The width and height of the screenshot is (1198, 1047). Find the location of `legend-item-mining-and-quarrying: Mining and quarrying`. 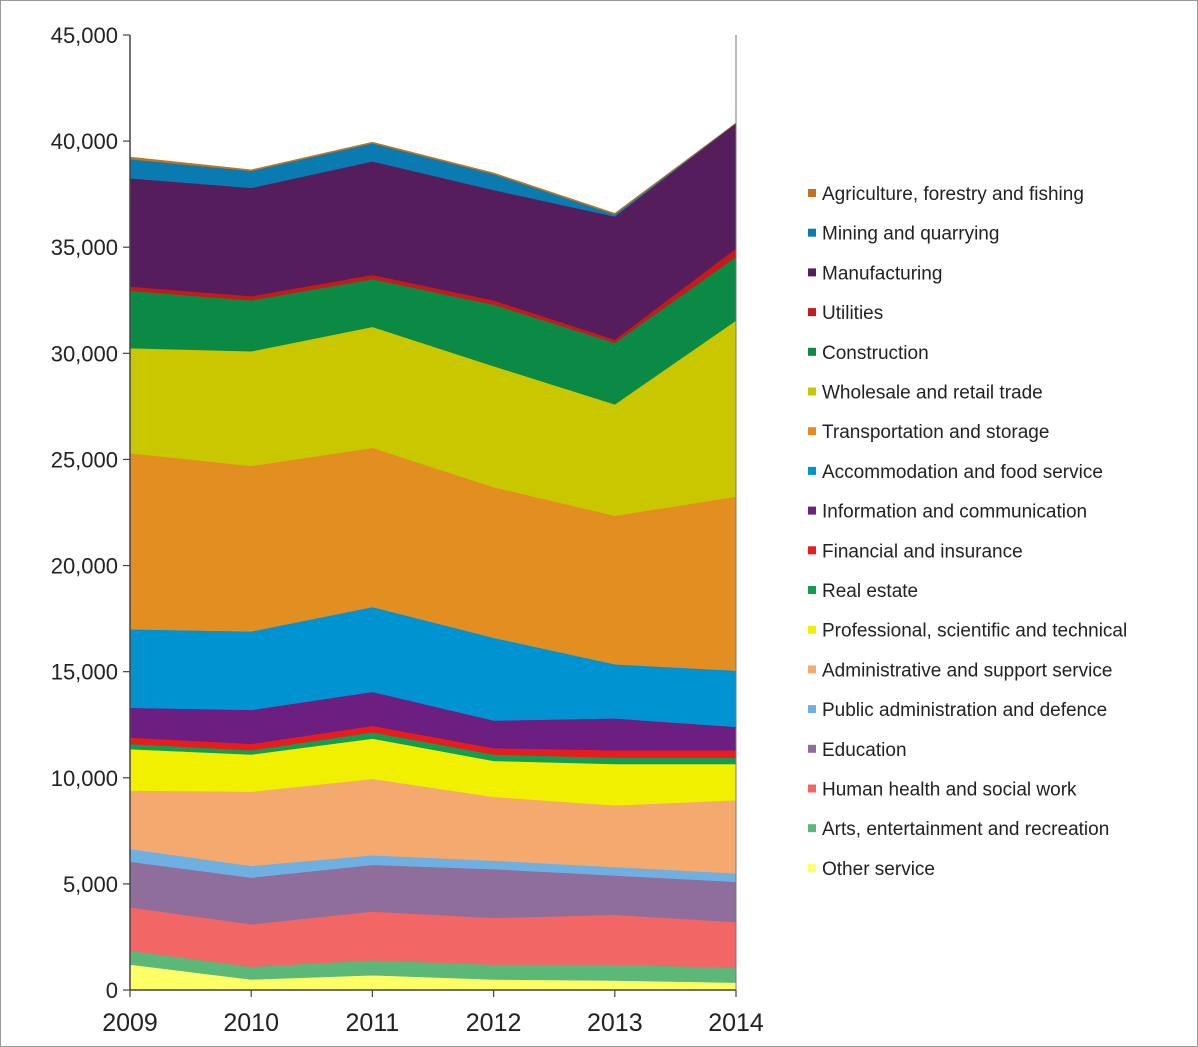

legend-item-mining-and-quarrying: Mining and quarrying is located at coordinates (903, 234).